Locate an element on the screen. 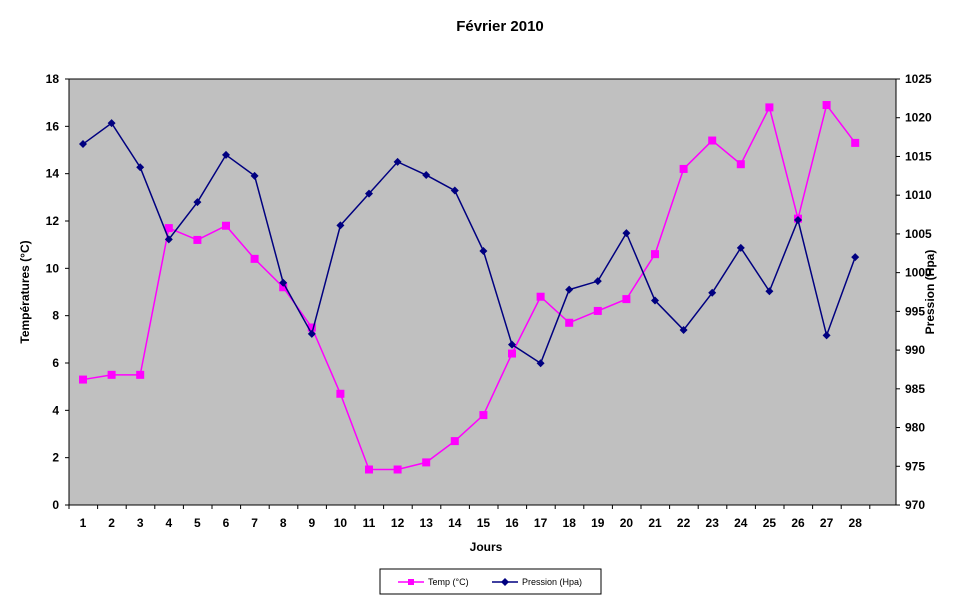  left-tick-label: 10 is located at coordinates (53, 268).